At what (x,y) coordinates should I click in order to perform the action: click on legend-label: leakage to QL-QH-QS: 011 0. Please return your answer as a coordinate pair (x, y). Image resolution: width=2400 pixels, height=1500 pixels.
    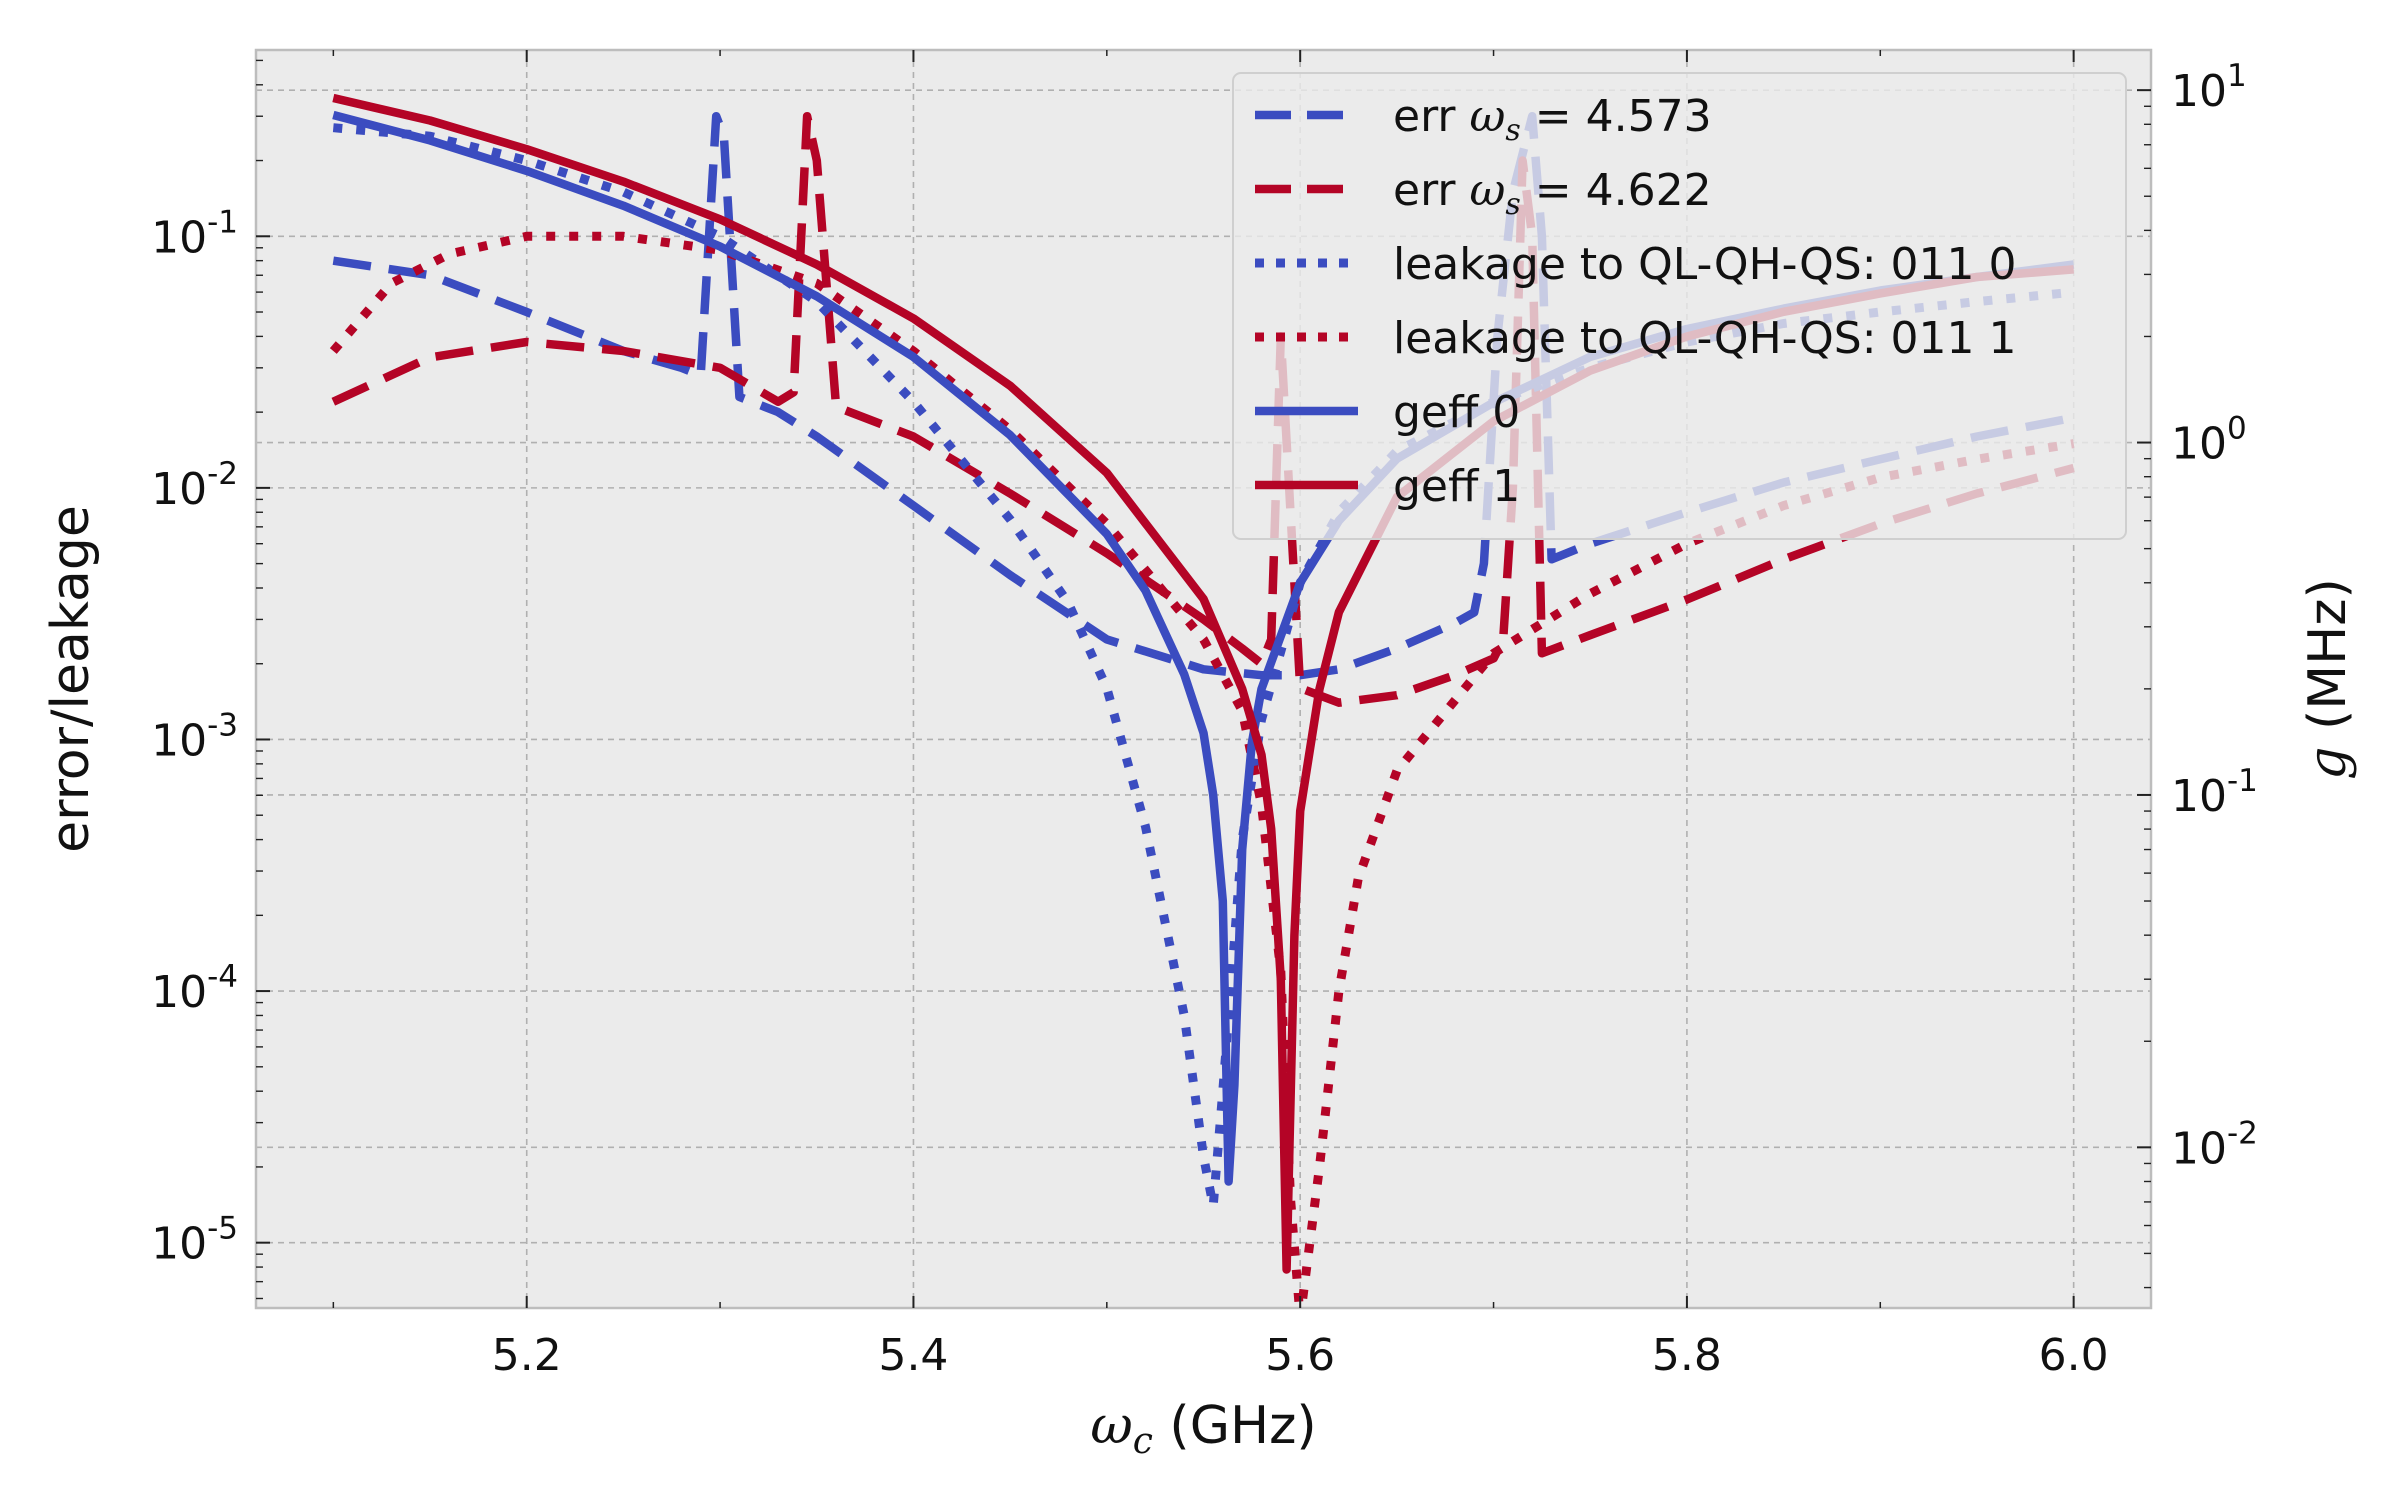
    Looking at the image, I should click on (1704, 264).